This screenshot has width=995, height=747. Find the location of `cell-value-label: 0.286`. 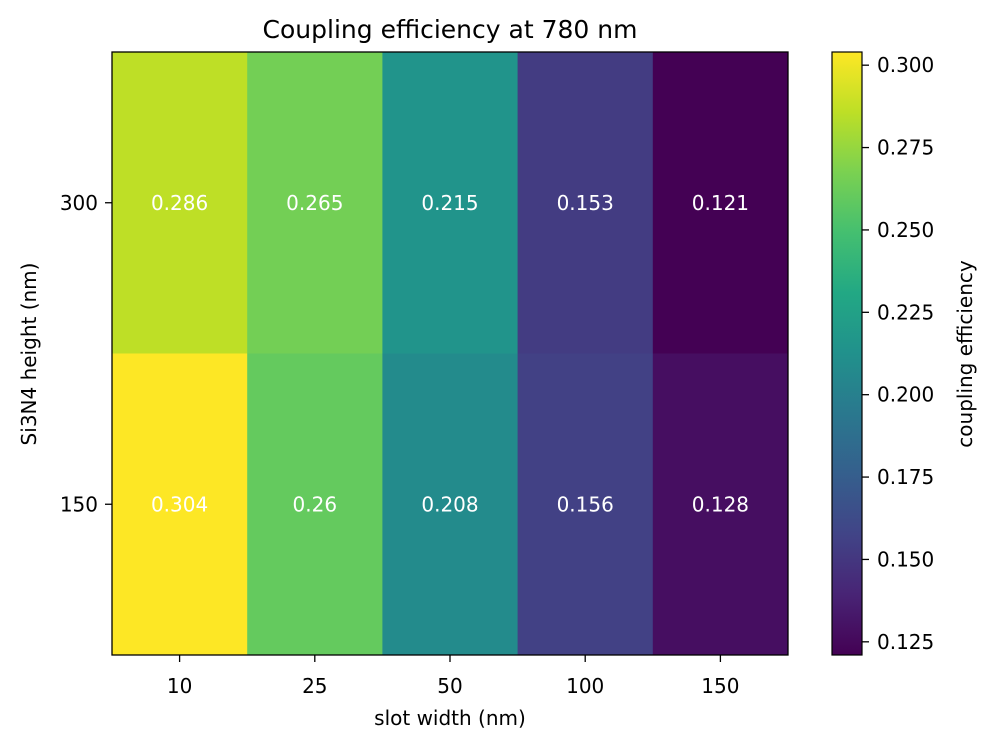

cell-value-label: 0.286 is located at coordinates (179, 203).